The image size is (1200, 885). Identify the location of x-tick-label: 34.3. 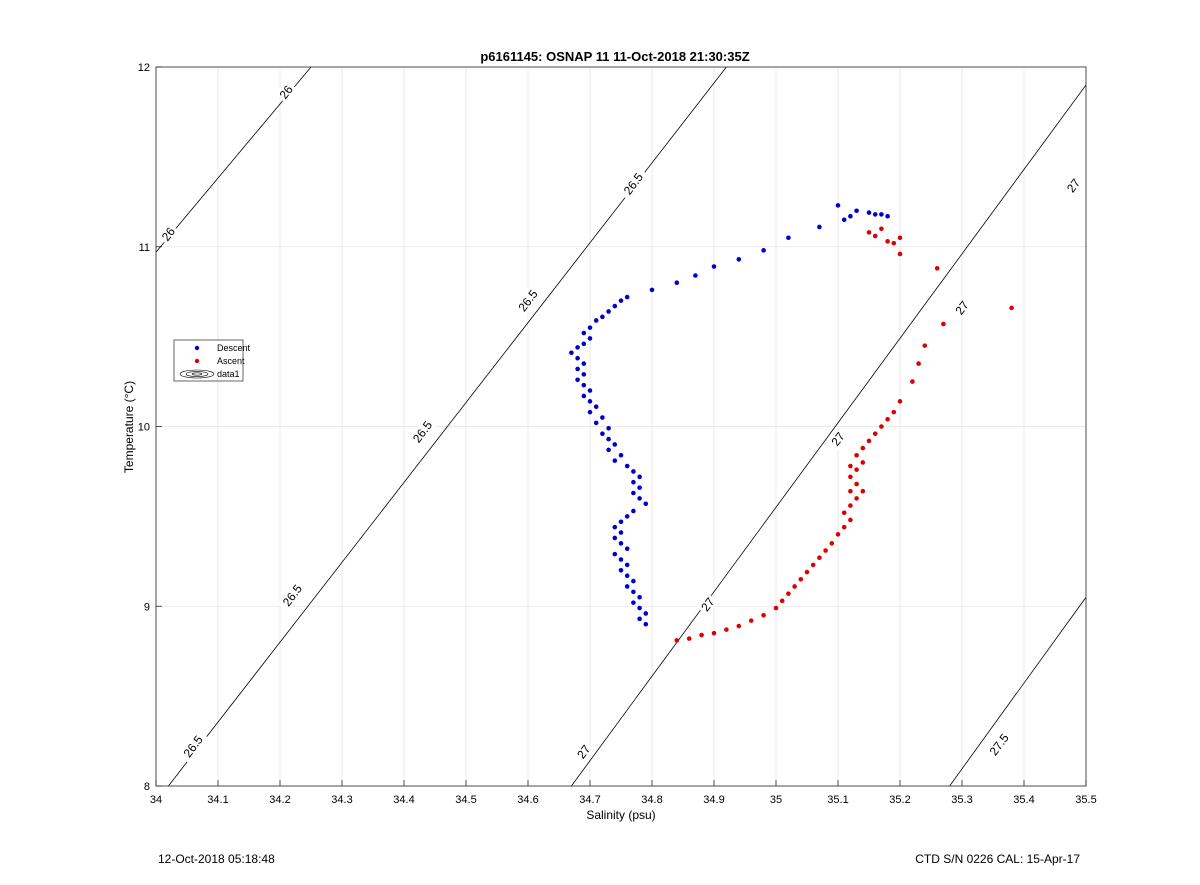
(341, 800).